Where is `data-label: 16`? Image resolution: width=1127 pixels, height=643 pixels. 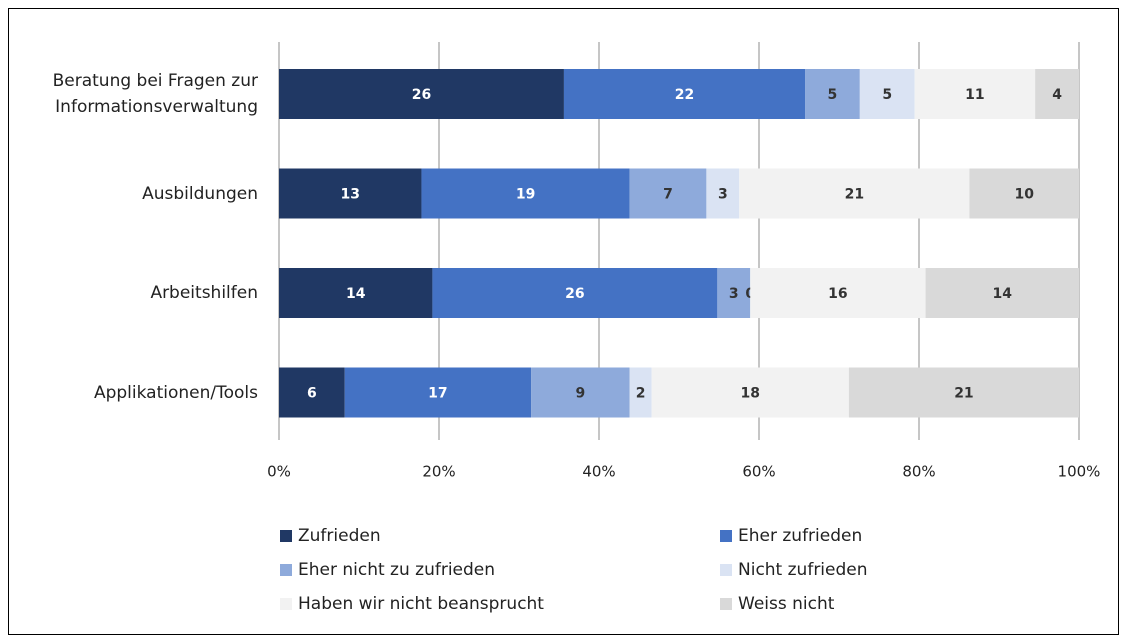 data-label: 16 is located at coordinates (837, 294).